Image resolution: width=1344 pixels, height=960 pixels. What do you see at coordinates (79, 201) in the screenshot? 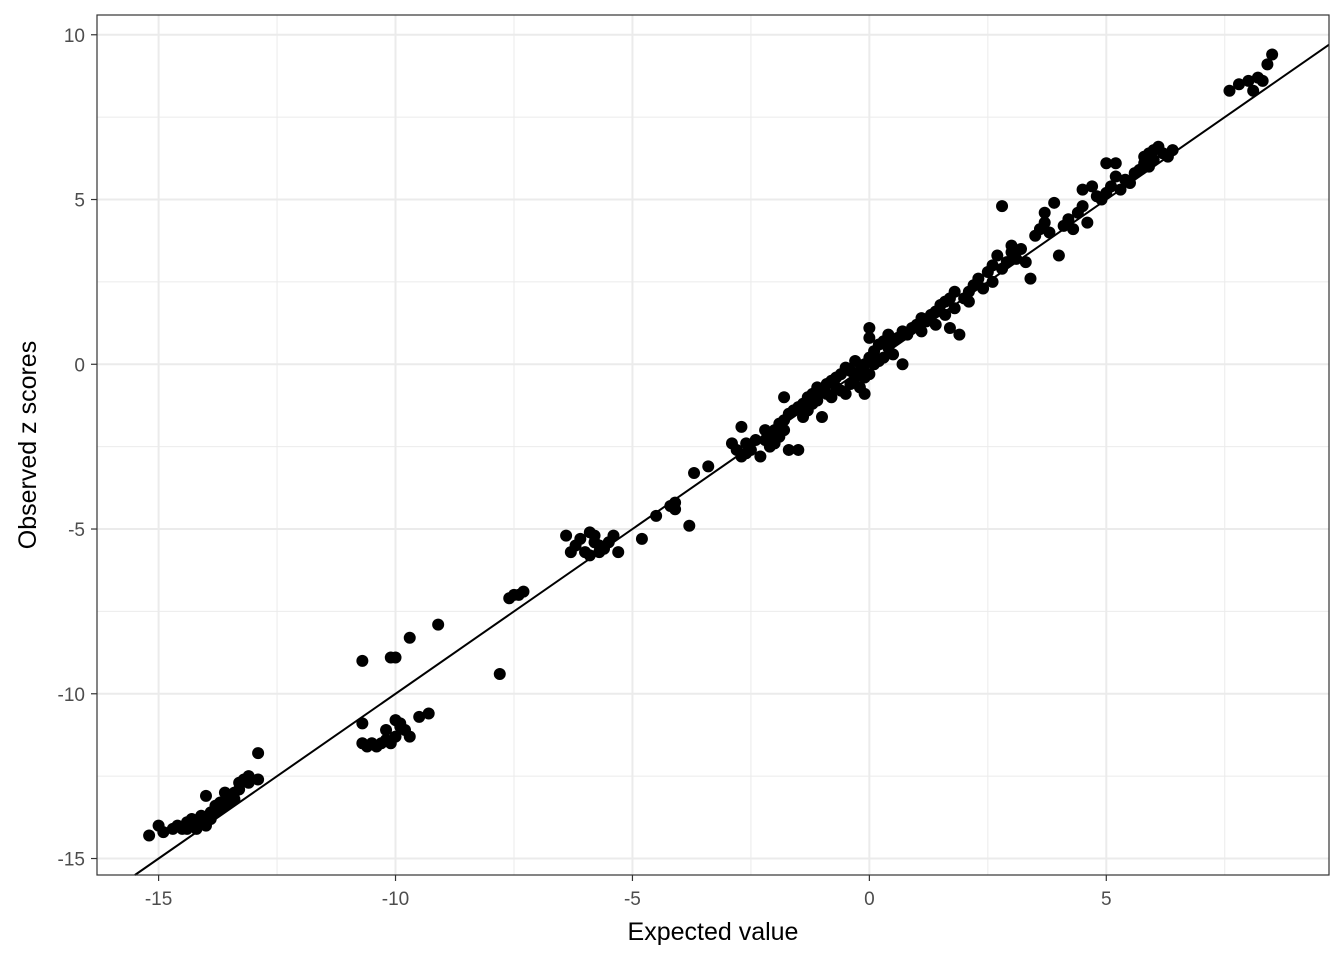
I see `y-tick-label: 5` at bounding box center [79, 201].